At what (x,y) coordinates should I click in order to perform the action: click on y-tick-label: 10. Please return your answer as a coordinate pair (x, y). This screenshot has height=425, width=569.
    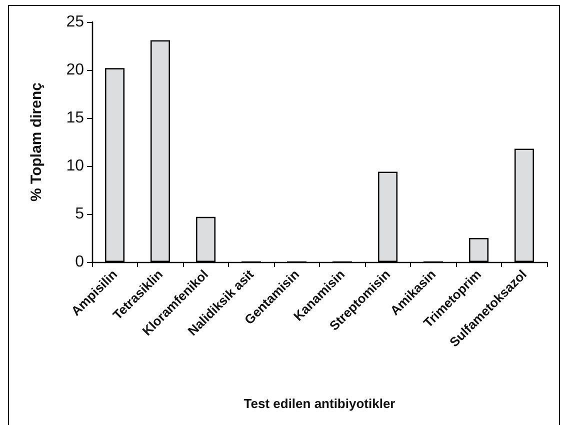
    Looking at the image, I should click on (75, 166).